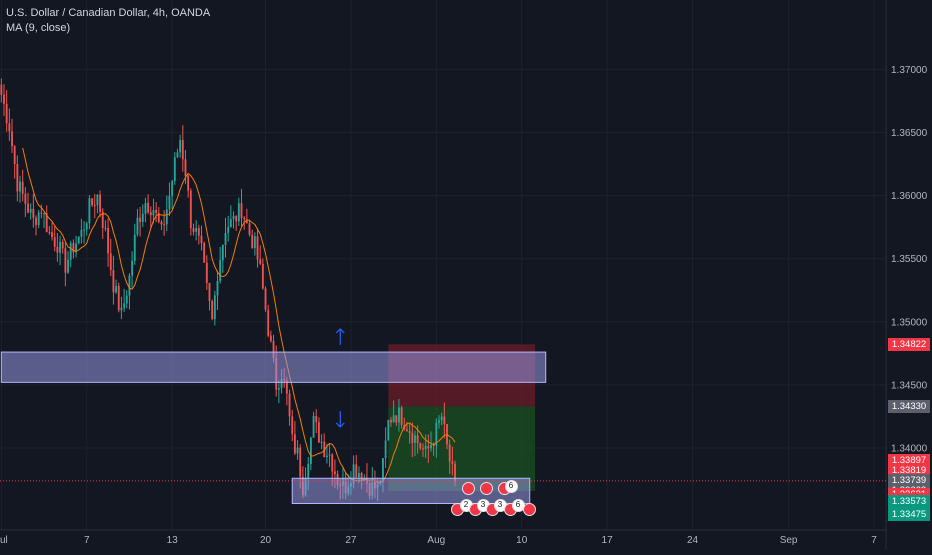  I want to click on x-tick-label: 10, so click(522, 540).